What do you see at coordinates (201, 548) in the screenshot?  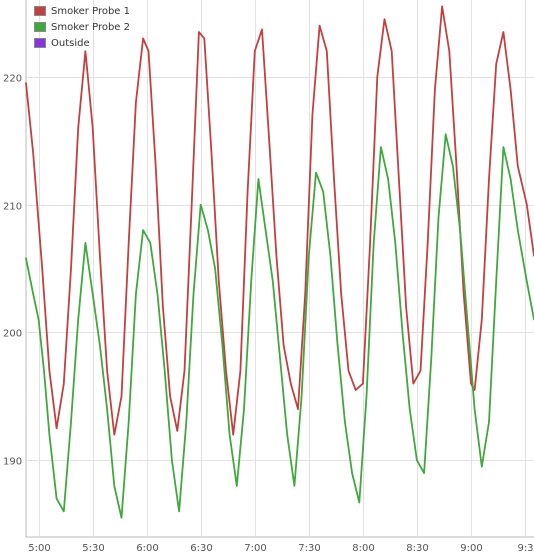 I see `x-tick-label: 6:30` at bounding box center [201, 548].